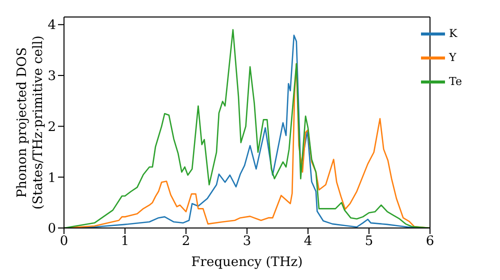 The width and height of the screenshot is (500, 280). I want to click on legend-label: Y, so click(452, 57).